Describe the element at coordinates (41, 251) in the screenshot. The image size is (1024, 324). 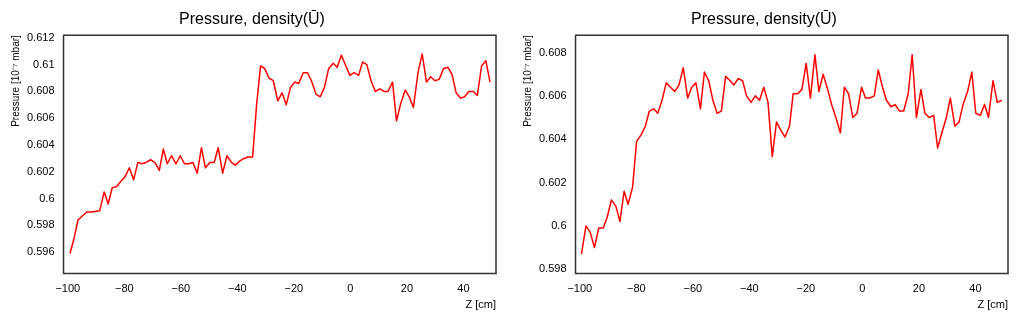
I see `y-tick-label: 0.596` at that location.